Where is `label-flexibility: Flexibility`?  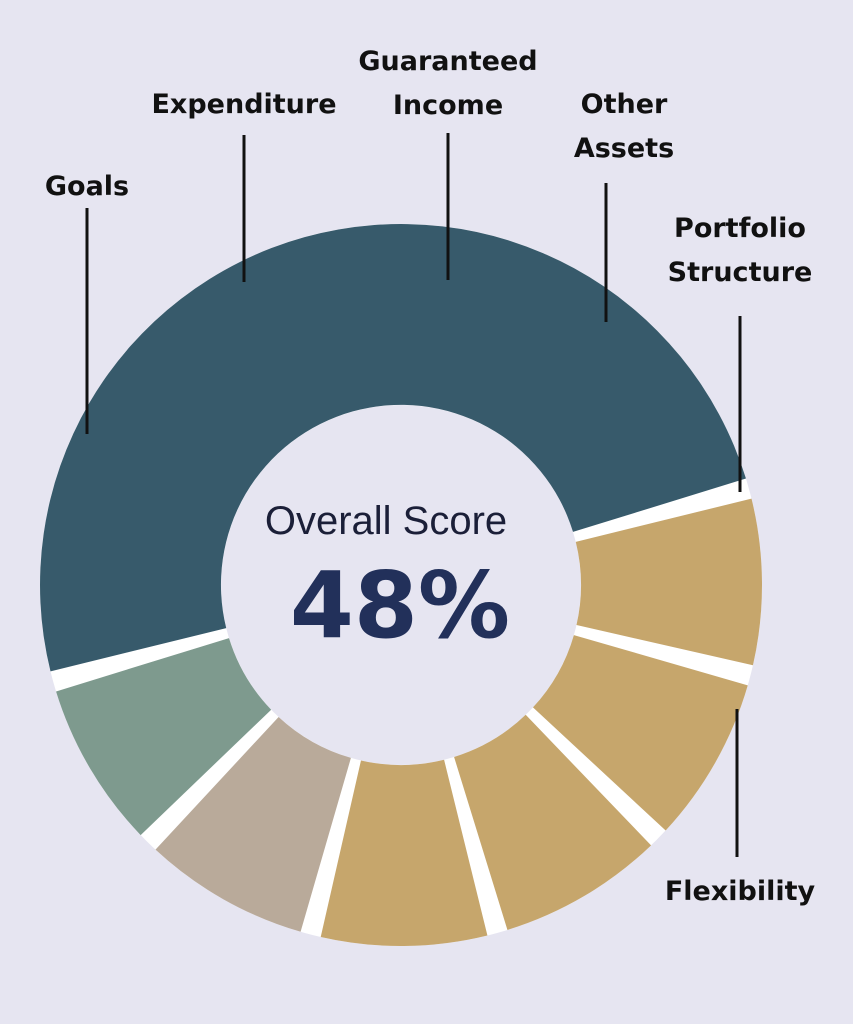
label-flexibility: Flexibility is located at coordinates (740, 891).